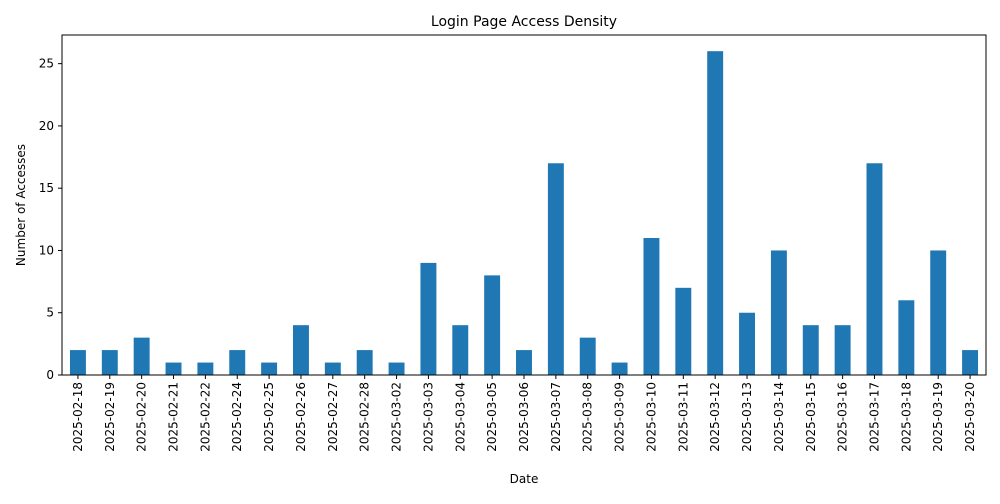 The image size is (1000, 504). What do you see at coordinates (365, 417) in the screenshot?
I see `x-tick-label: 2025-02-28` at bounding box center [365, 417].